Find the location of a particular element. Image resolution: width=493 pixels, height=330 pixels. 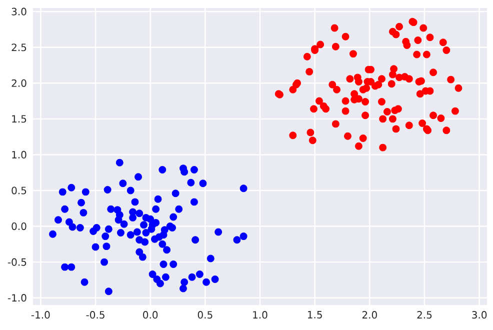

x-tick-label: 3.0 is located at coordinates (479, 315).